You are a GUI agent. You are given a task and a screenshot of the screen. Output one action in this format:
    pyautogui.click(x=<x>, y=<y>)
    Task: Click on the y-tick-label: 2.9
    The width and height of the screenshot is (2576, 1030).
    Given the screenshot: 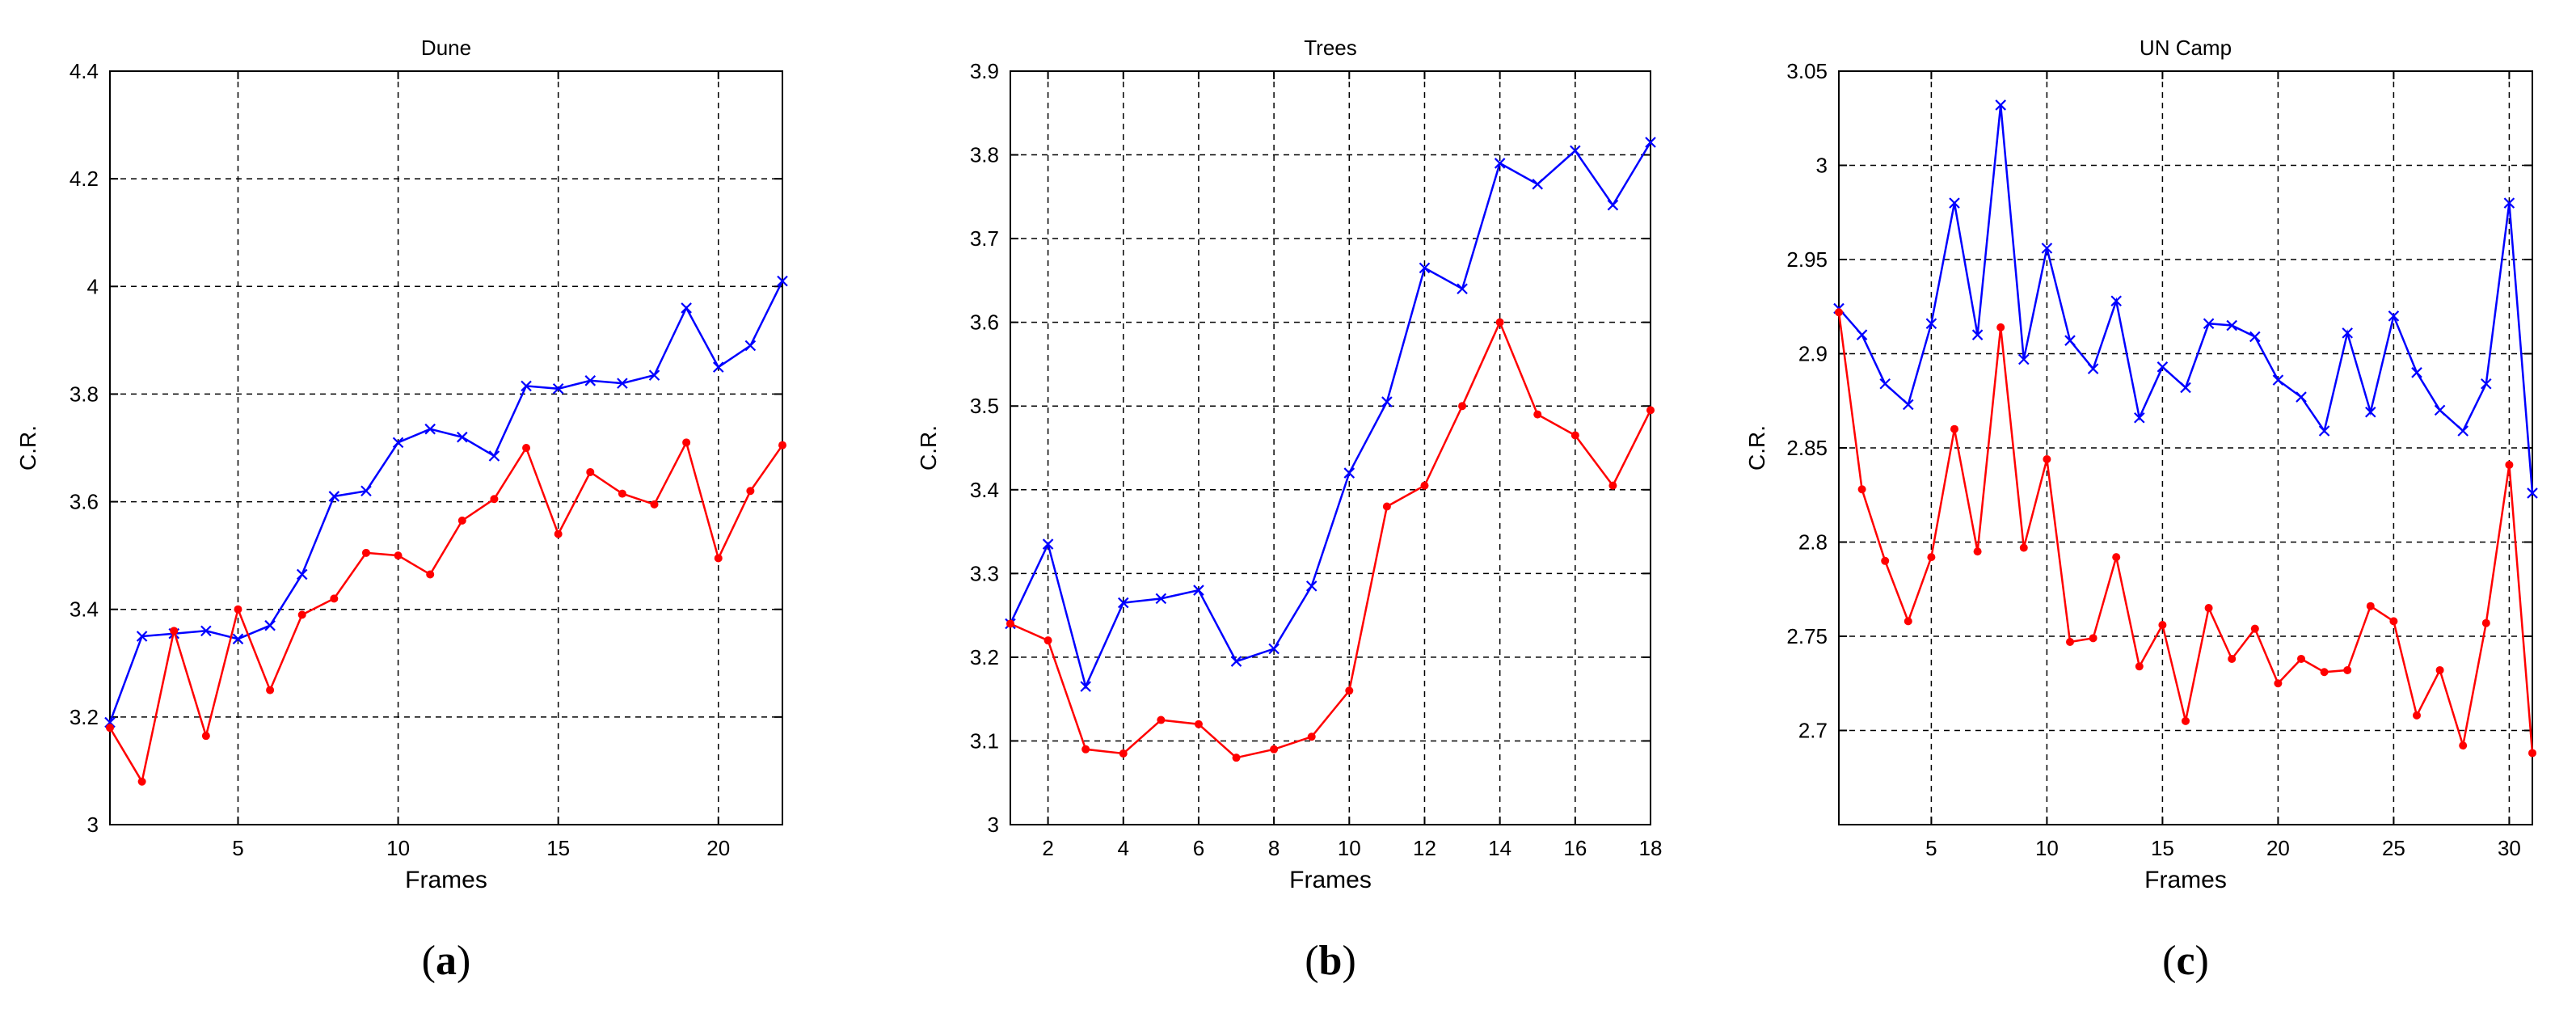 What is the action you would take?
    pyautogui.click(x=1813, y=354)
    